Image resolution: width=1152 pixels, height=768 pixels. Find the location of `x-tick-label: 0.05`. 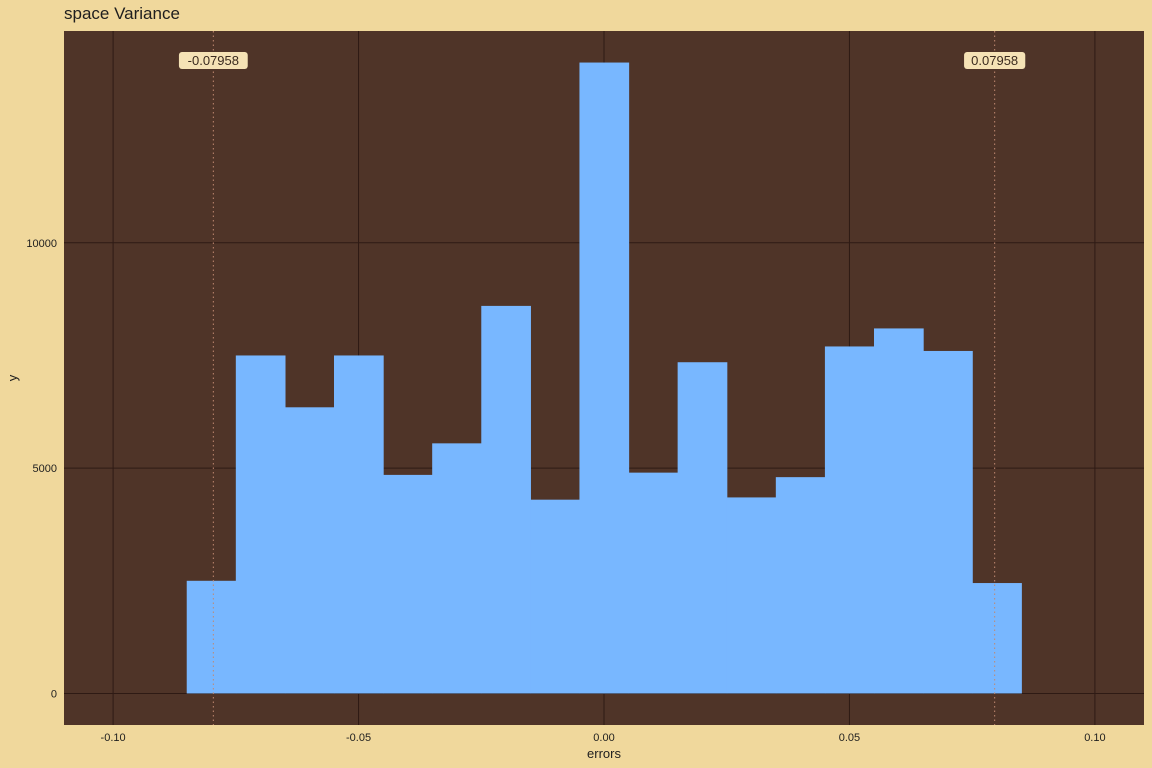

x-tick-label: 0.05 is located at coordinates (849, 738).